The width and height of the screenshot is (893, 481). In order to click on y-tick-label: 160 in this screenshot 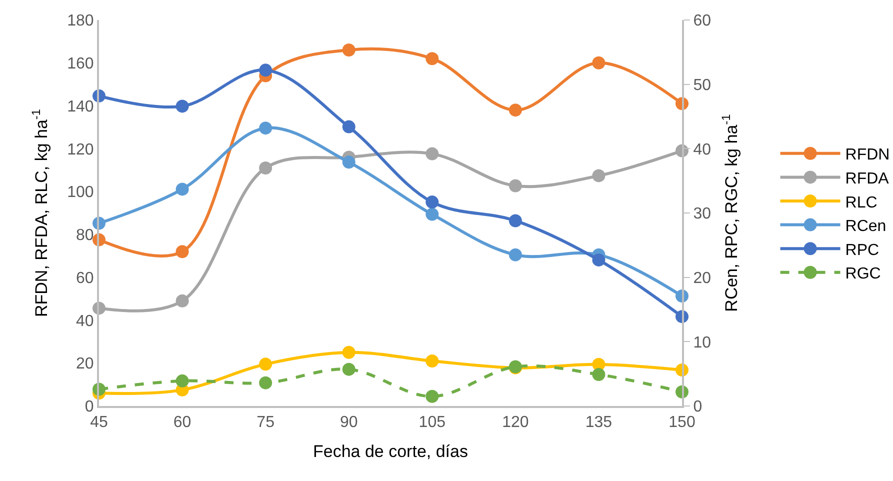, I will do `click(80, 63)`.